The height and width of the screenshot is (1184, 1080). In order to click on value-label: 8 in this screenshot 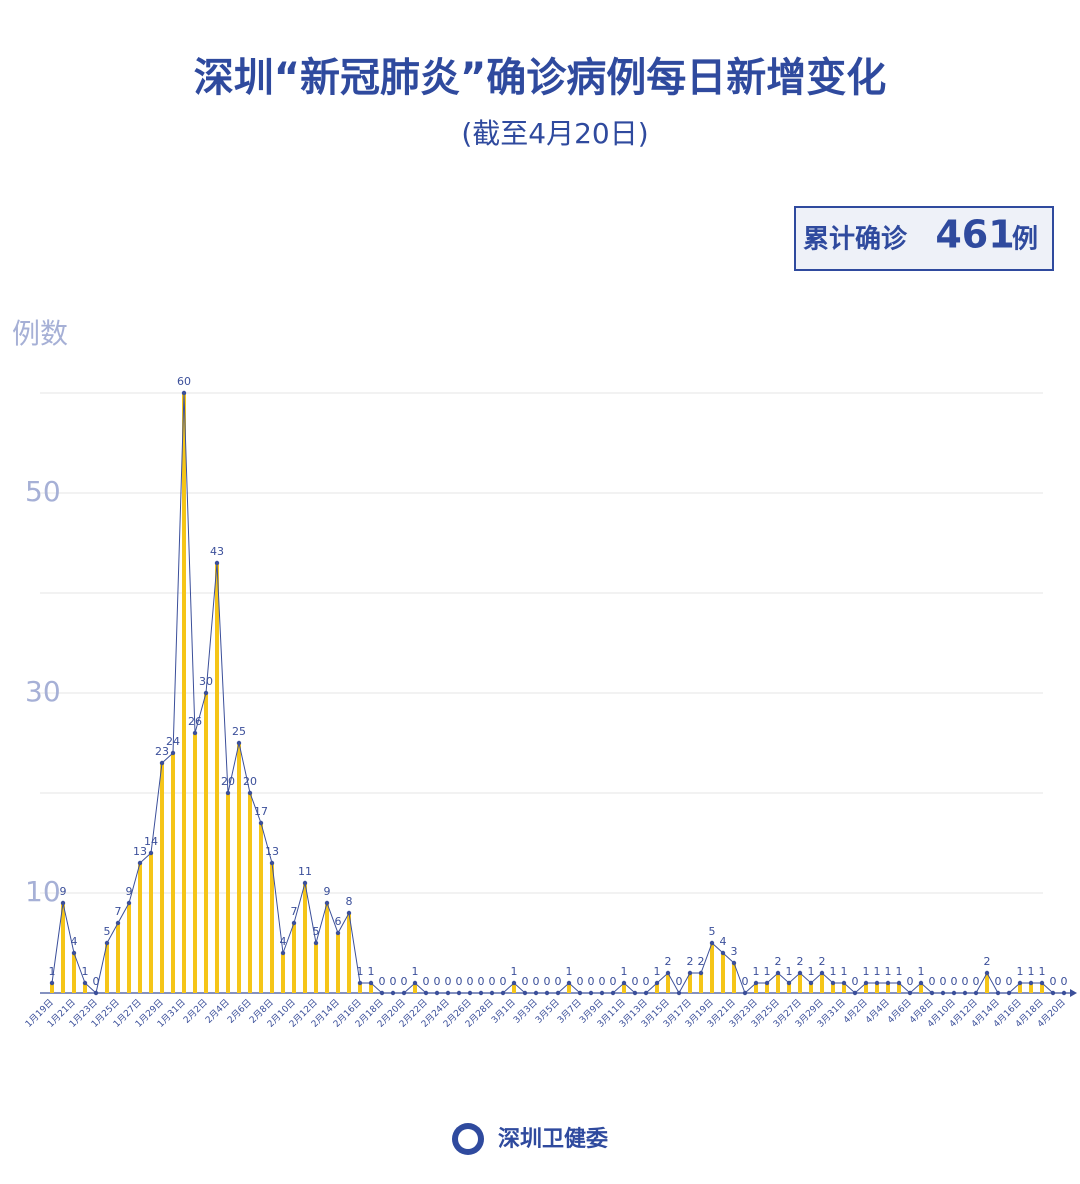, I will do `click(349, 901)`.